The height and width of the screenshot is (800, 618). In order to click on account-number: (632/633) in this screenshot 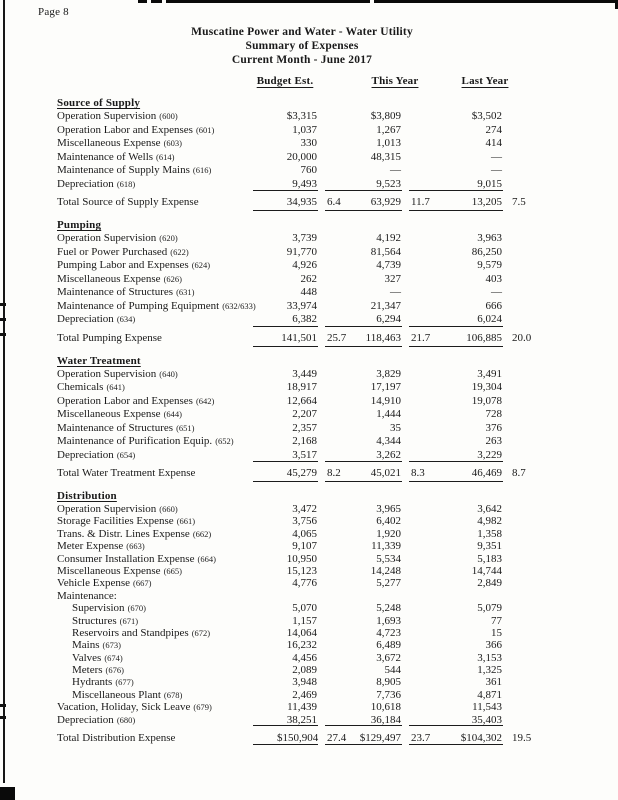, I will do `click(239, 305)`.